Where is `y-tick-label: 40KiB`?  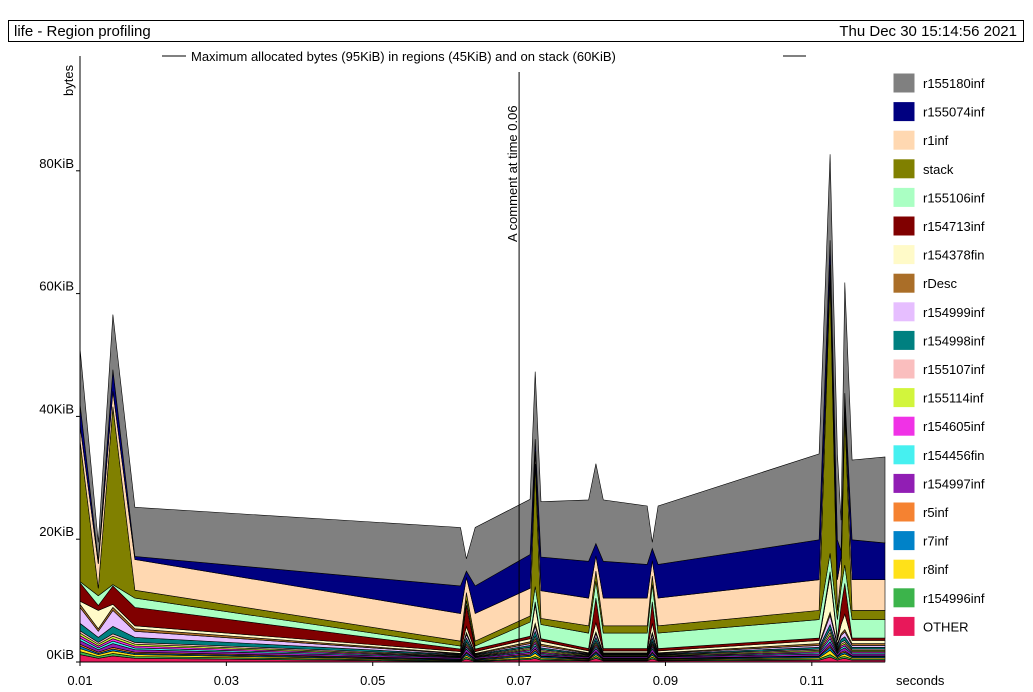 y-tick-label: 40KiB is located at coordinates (56, 408).